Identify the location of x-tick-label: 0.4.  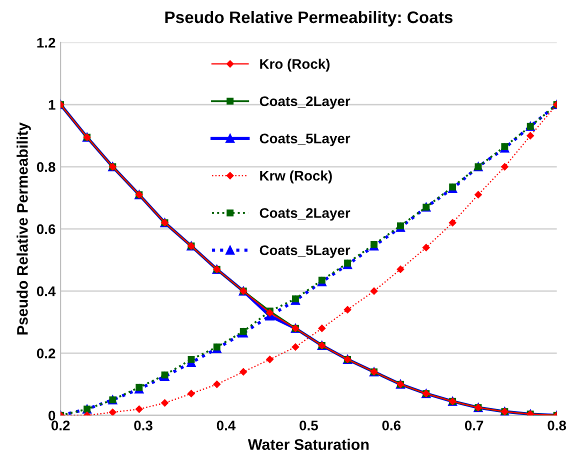
(226, 425).